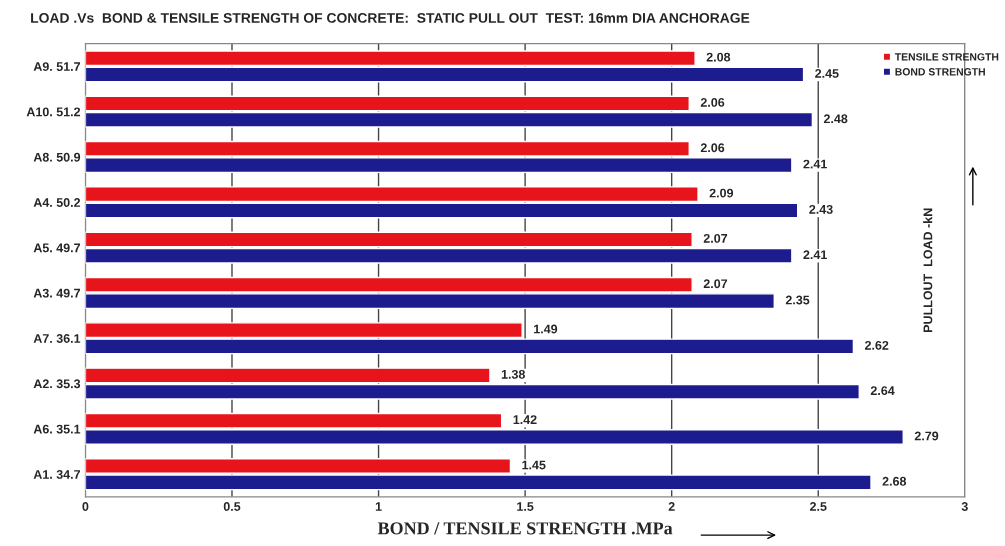 The image size is (1005, 546). I want to click on x-tick-label: 1.5, so click(525, 506).